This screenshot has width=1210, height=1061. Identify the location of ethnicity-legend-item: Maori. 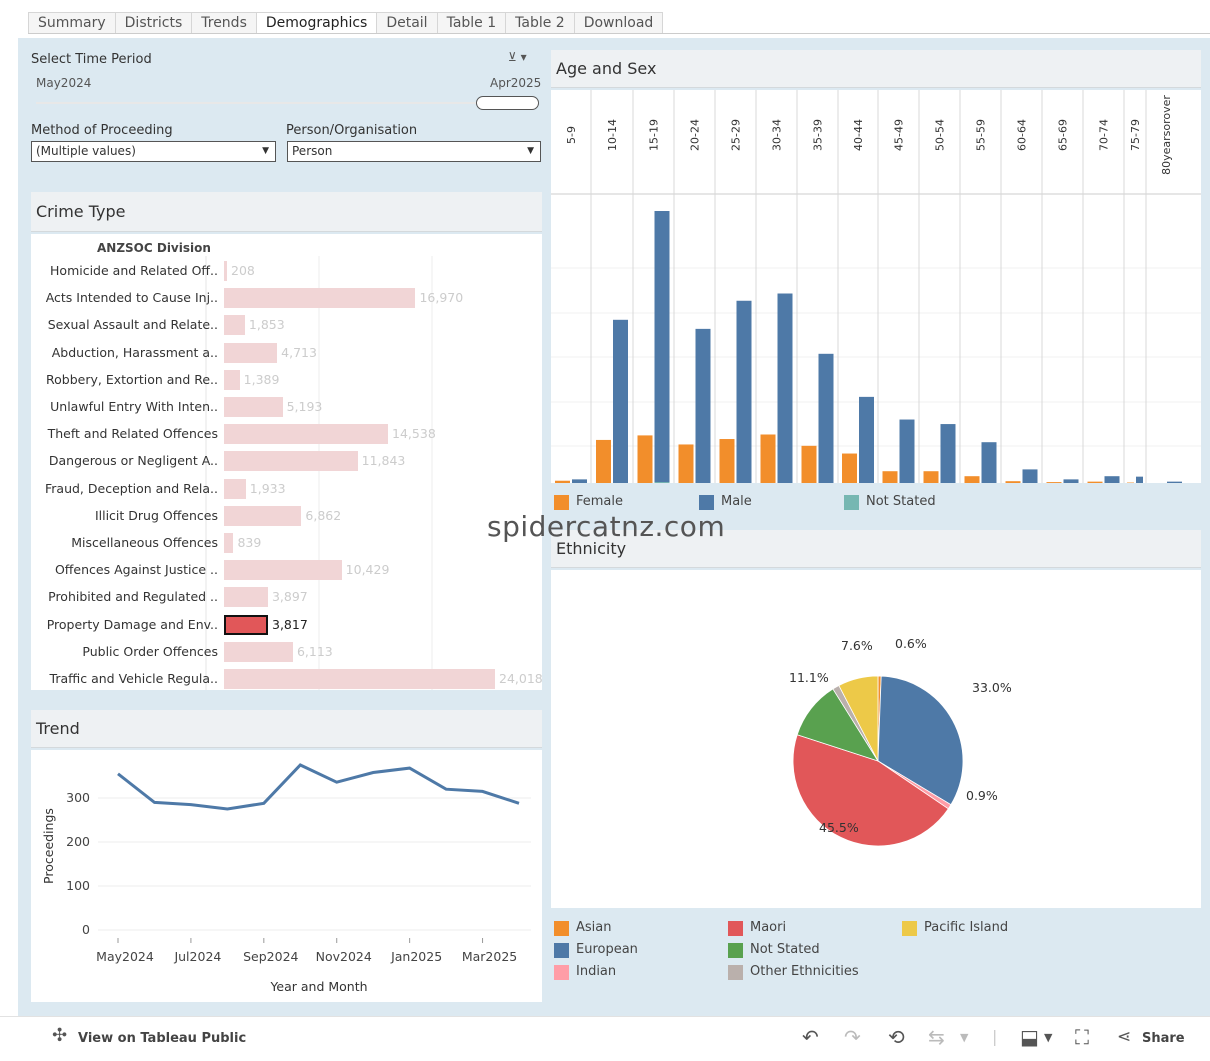
(757, 928).